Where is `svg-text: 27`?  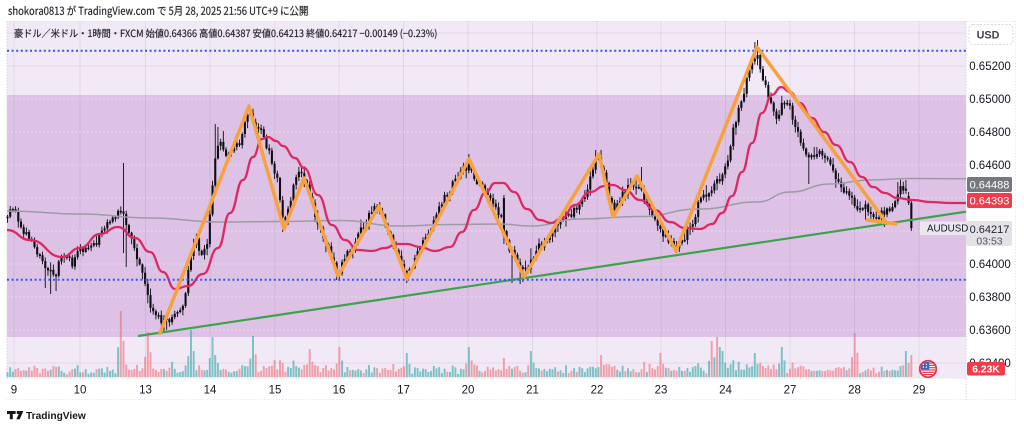
svg-text: 27 is located at coordinates (790, 391).